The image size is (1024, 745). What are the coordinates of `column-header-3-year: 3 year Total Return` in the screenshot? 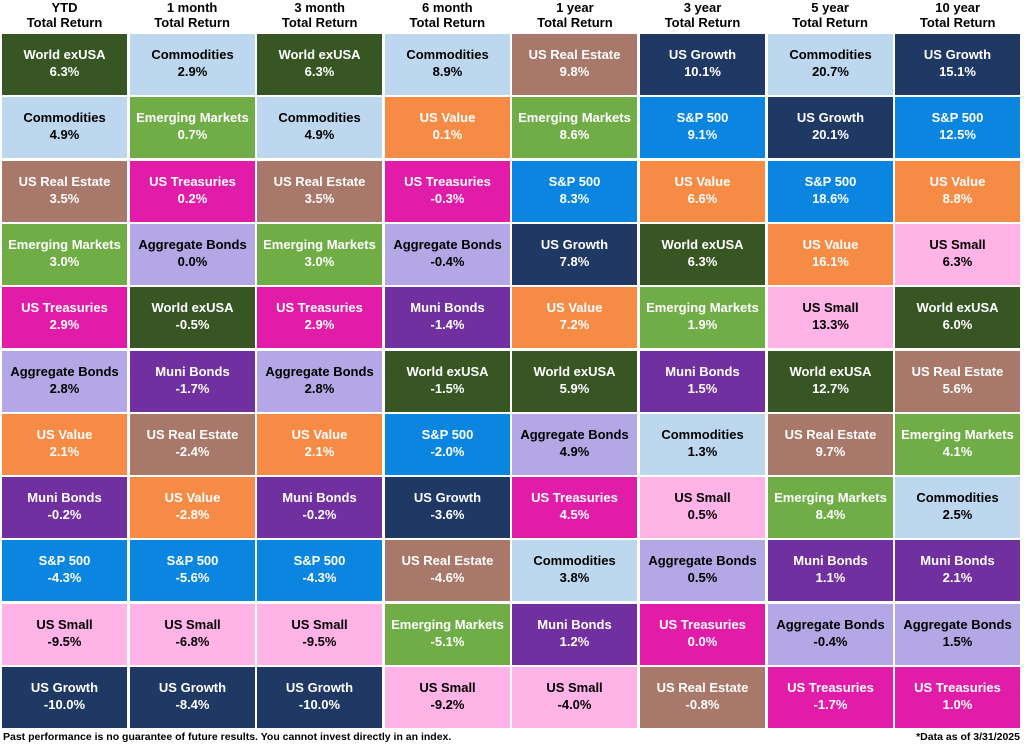 It's located at (702, 16).